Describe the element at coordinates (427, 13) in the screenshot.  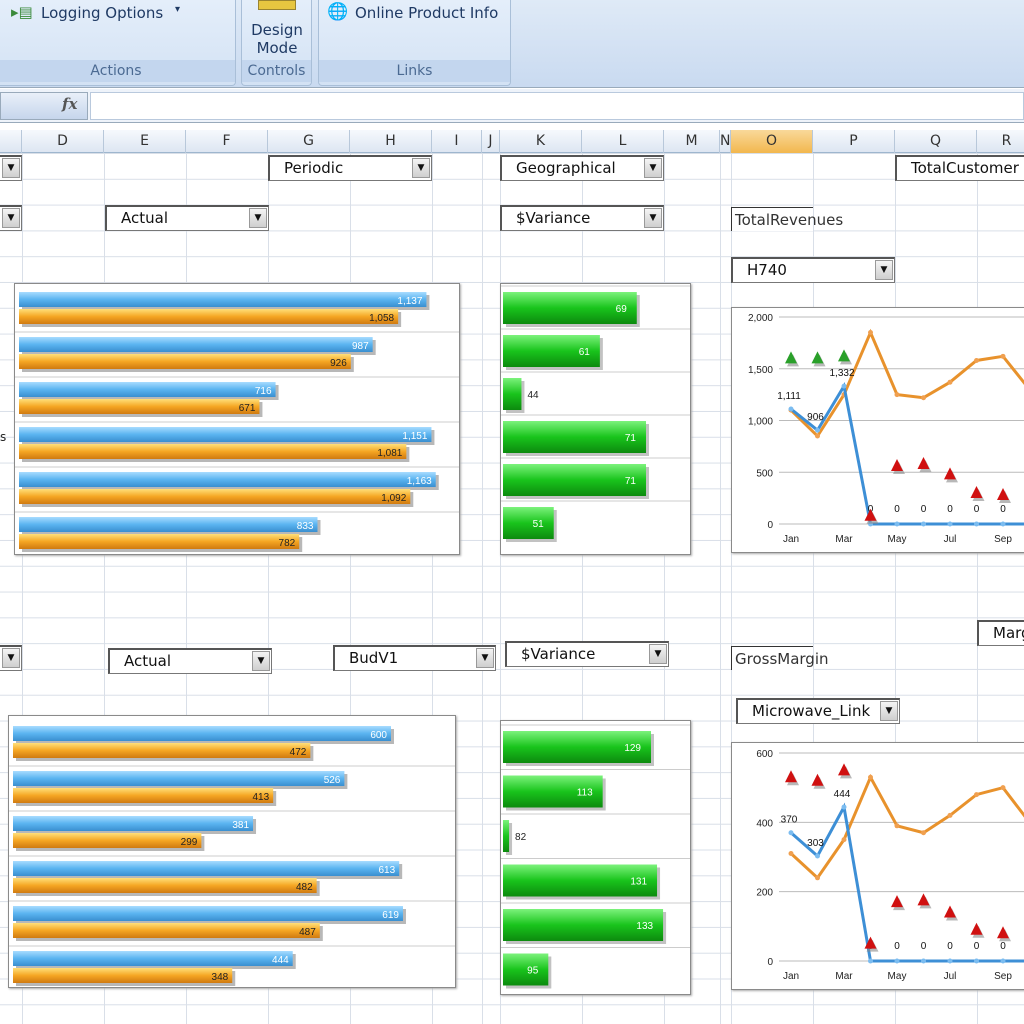
I see `online-product-info-button: Online Product Info` at that location.